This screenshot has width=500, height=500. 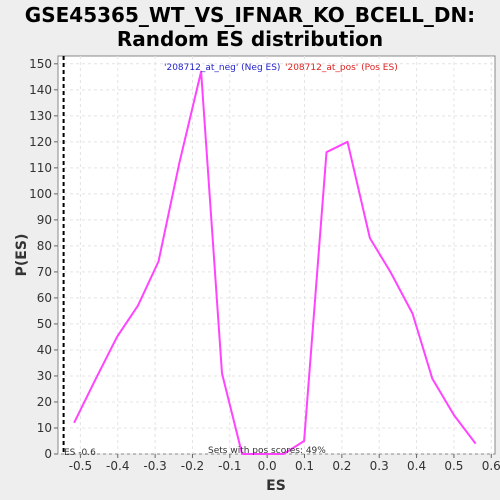 What do you see at coordinates (341, 68) in the screenshot?
I see `pos-es-annotation: '208712_at_pos' (Pos ES)` at bounding box center [341, 68].